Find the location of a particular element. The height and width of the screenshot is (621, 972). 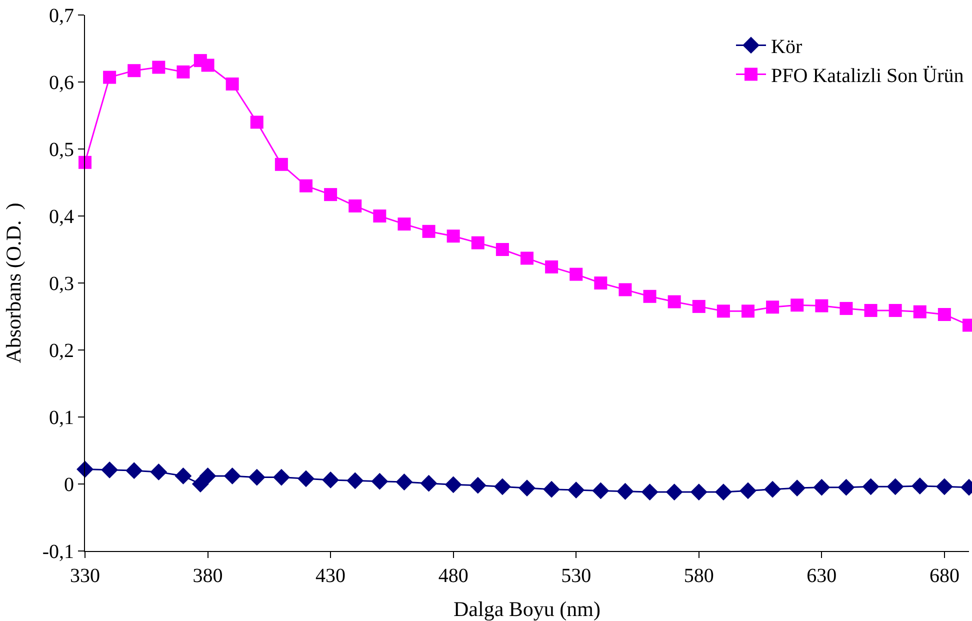

x-tick-label: 530 is located at coordinates (576, 576).